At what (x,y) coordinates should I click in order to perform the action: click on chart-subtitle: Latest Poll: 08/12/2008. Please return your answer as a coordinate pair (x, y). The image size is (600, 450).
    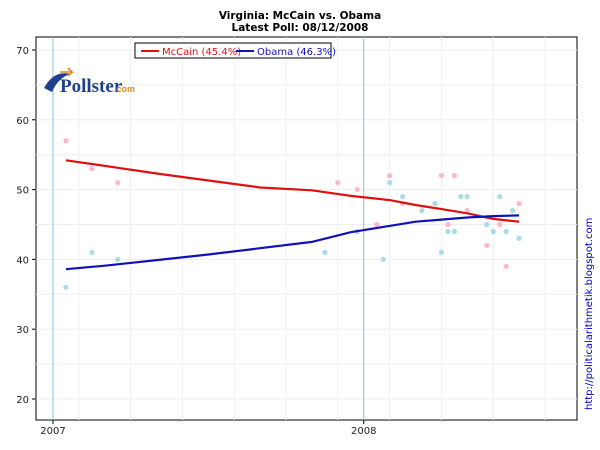
    Looking at the image, I should click on (300, 28).